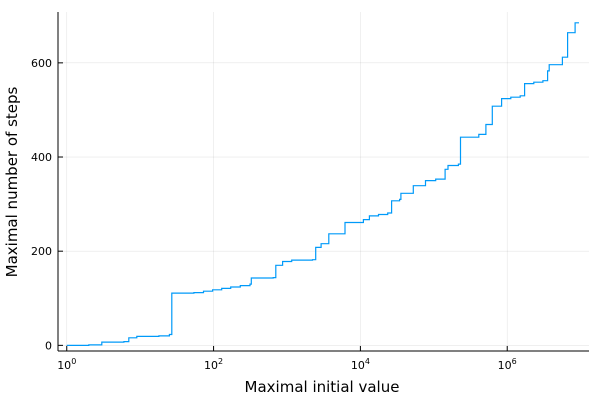  I want to click on y-axis-title: Maximal number of steps, so click(12, 181).